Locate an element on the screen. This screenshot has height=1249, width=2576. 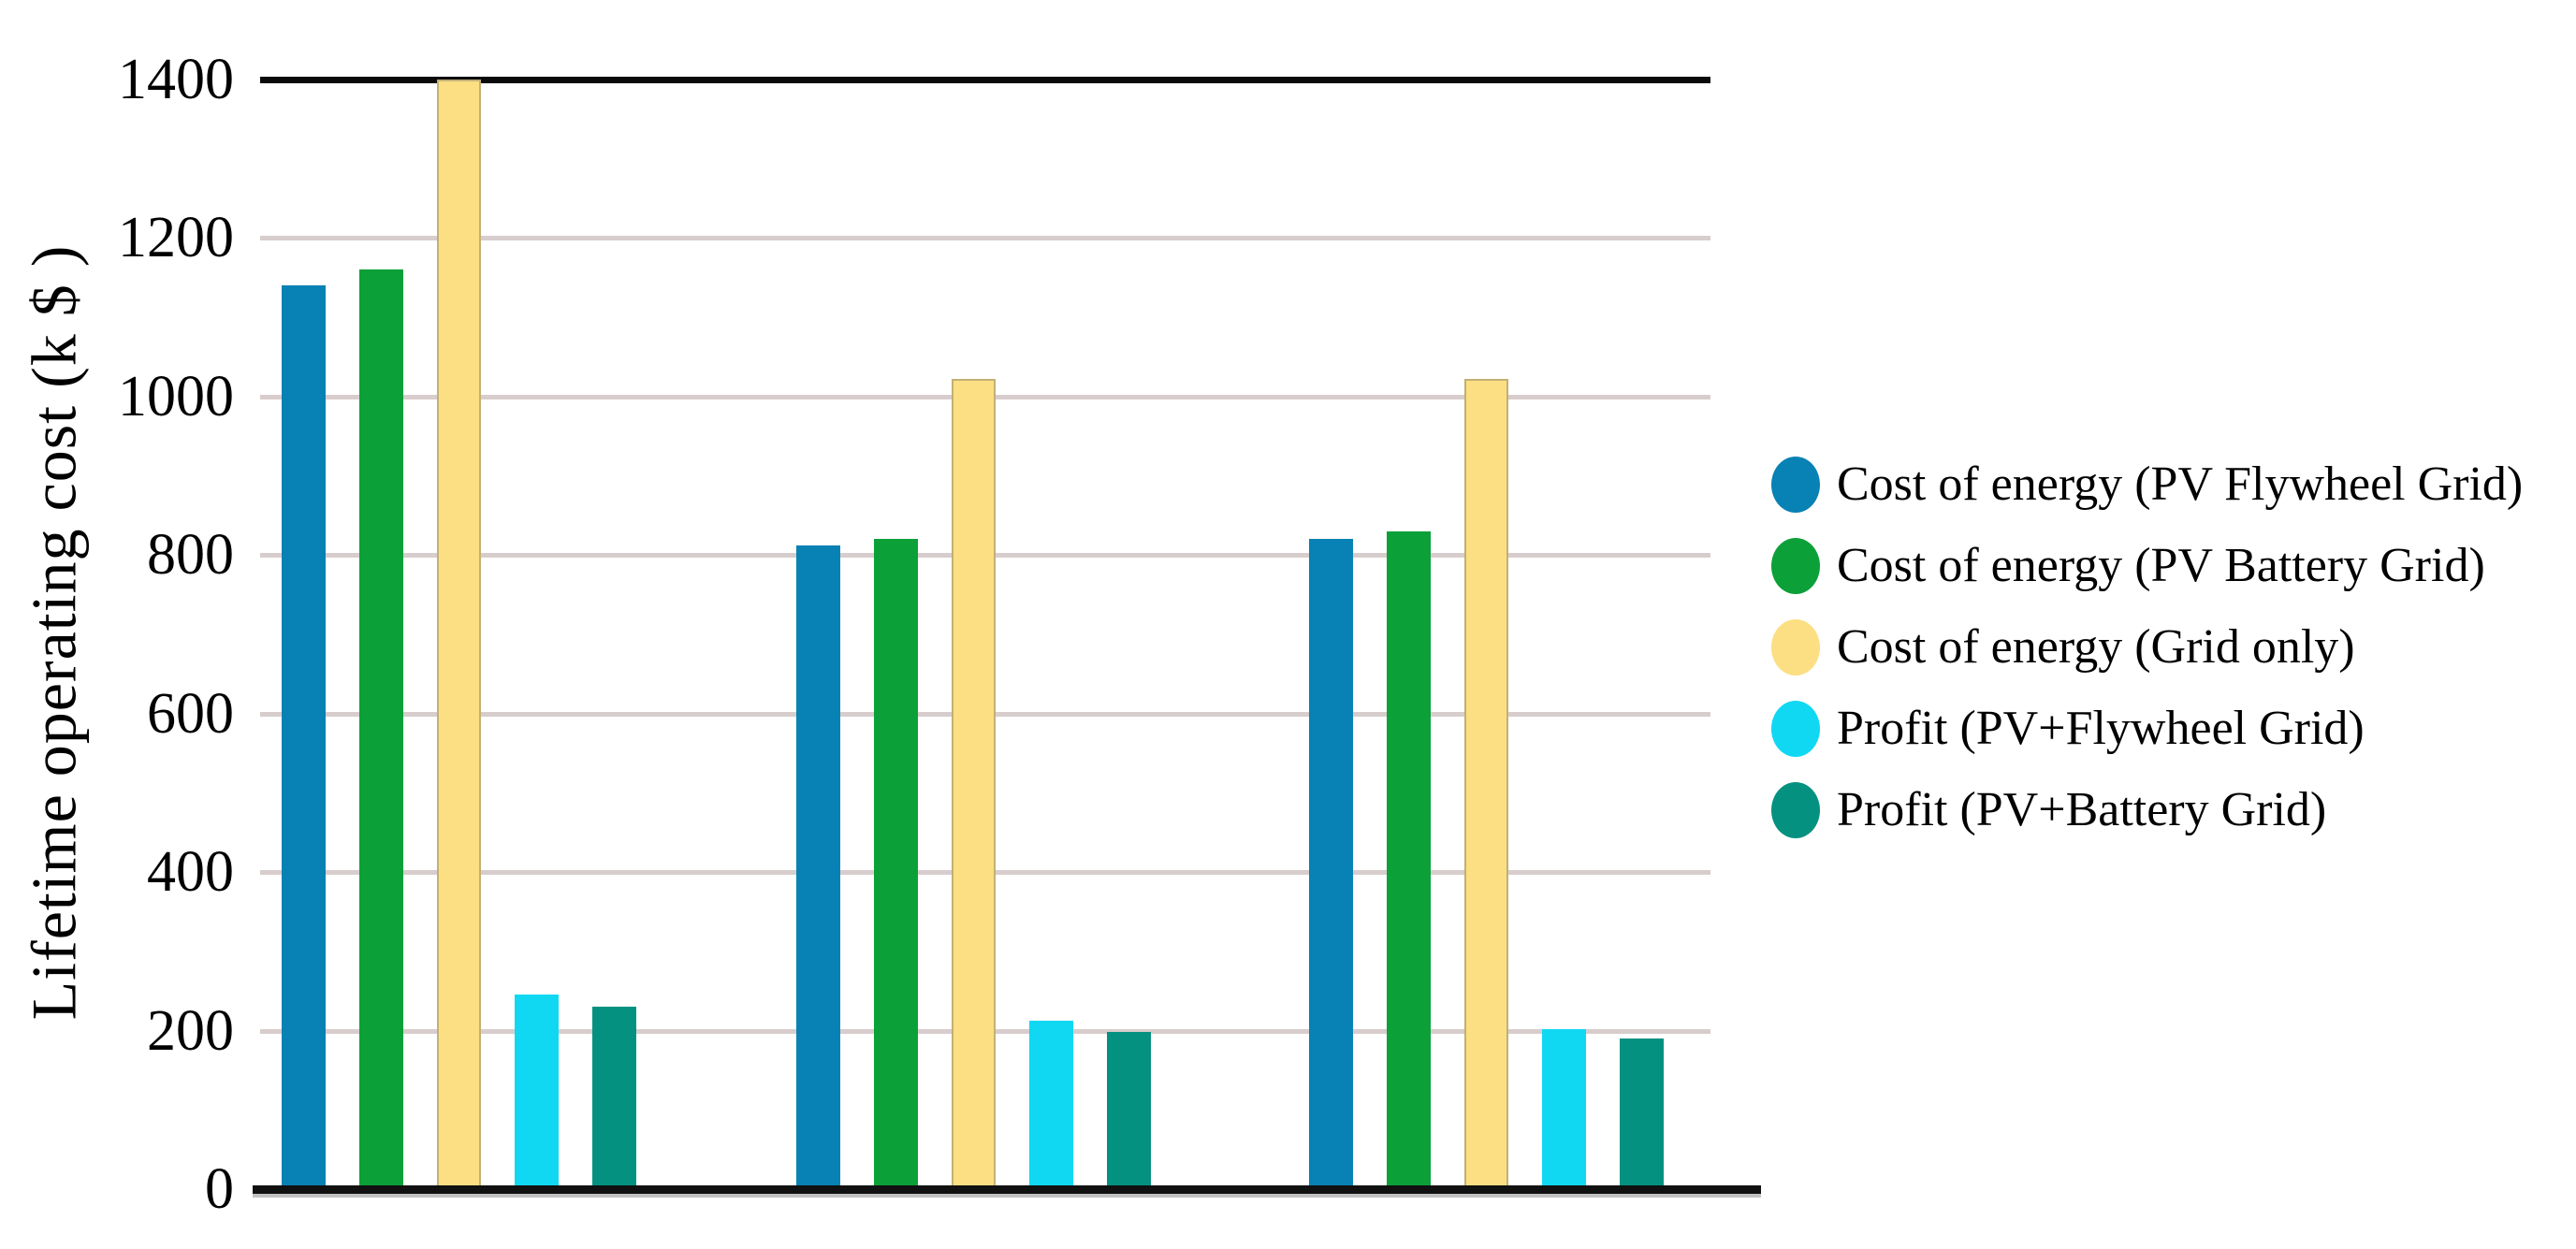
y-tick-200: 200 is located at coordinates (190, 1030).